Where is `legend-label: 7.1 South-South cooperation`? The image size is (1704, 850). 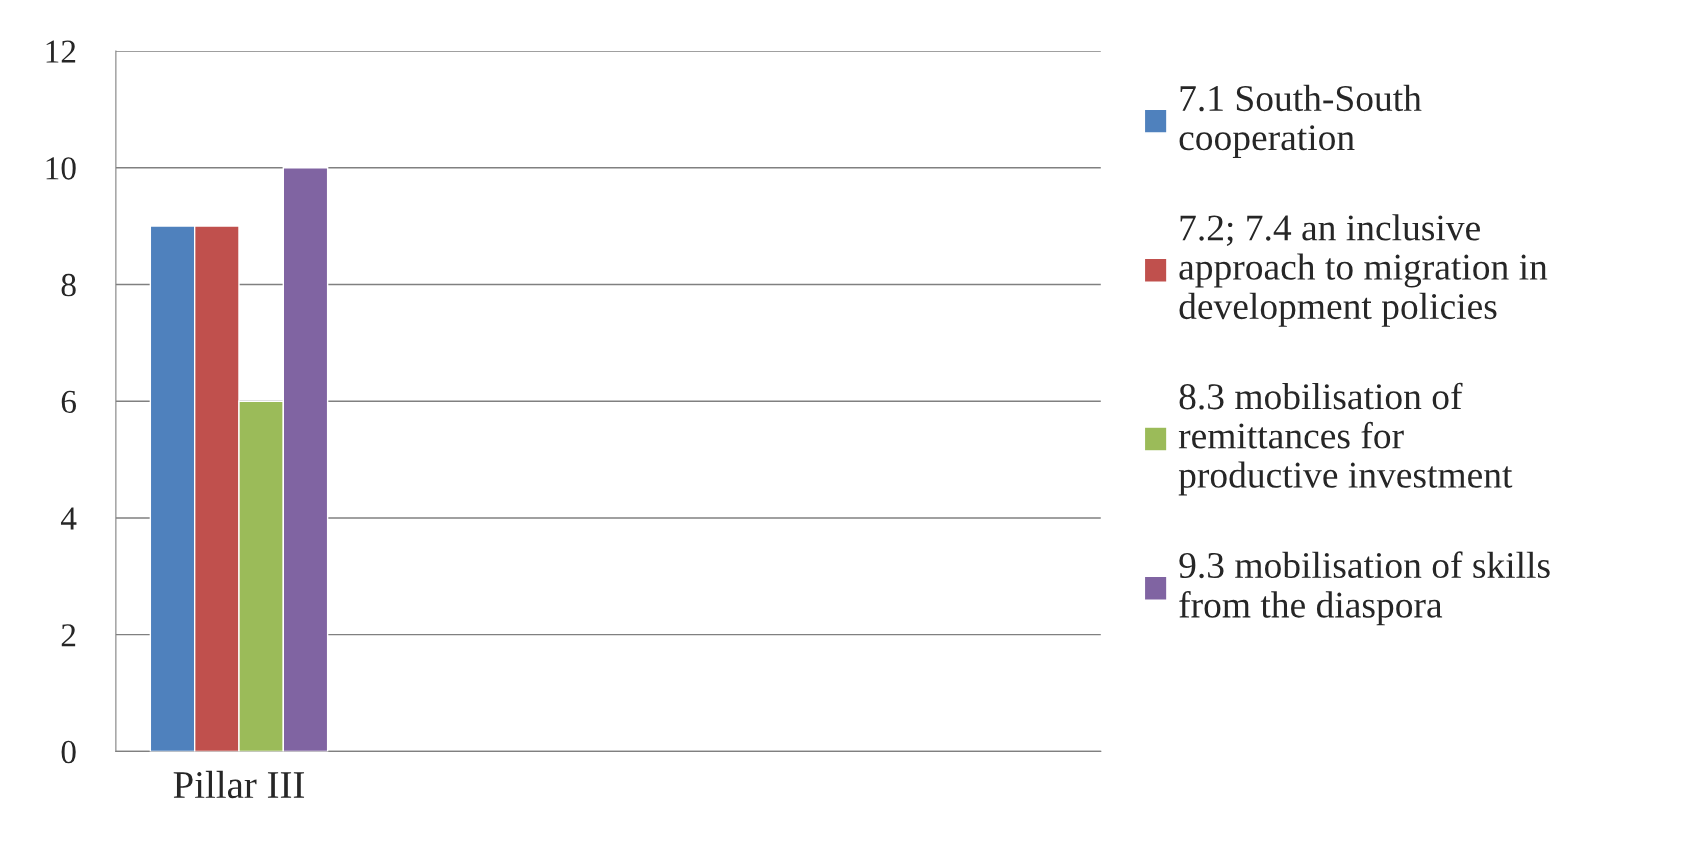 legend-label: 7.1 South-South cooperation is located at coordinates (1300, 121).